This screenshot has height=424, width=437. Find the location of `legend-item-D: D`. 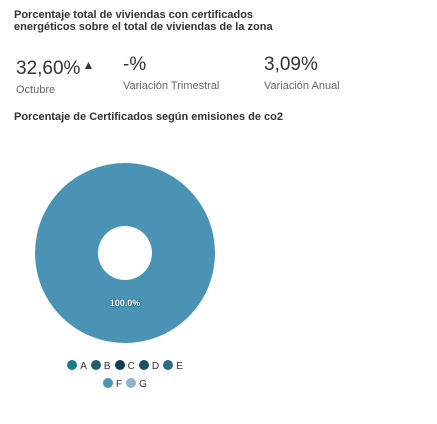

legend-item-D: D is located at coordinates (149, 367).